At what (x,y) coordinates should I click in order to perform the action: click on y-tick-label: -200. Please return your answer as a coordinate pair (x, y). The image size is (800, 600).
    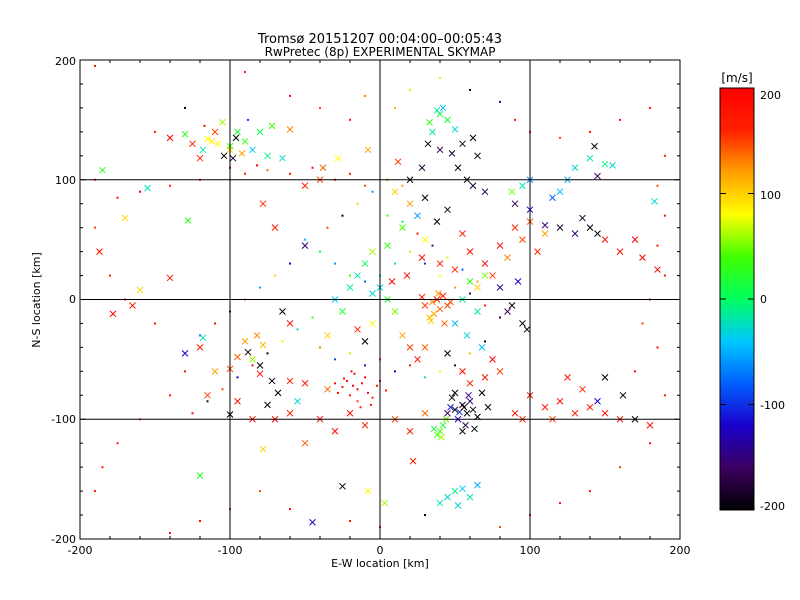
    Looking at the image, I should click on (63, 539).